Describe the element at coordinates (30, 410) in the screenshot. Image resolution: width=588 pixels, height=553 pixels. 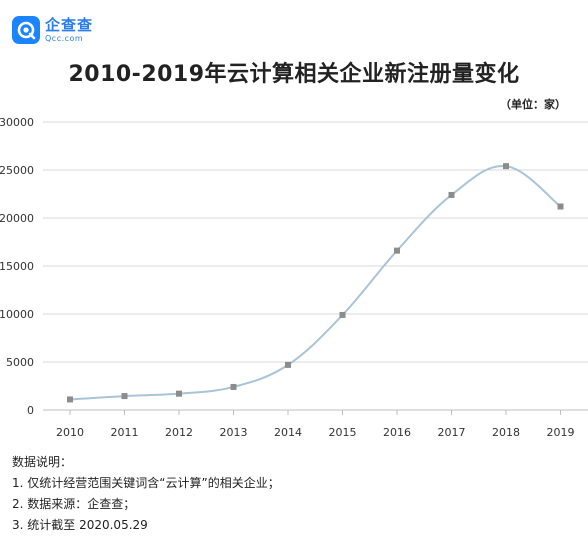
I see `y-tick-label: 0` at that location.